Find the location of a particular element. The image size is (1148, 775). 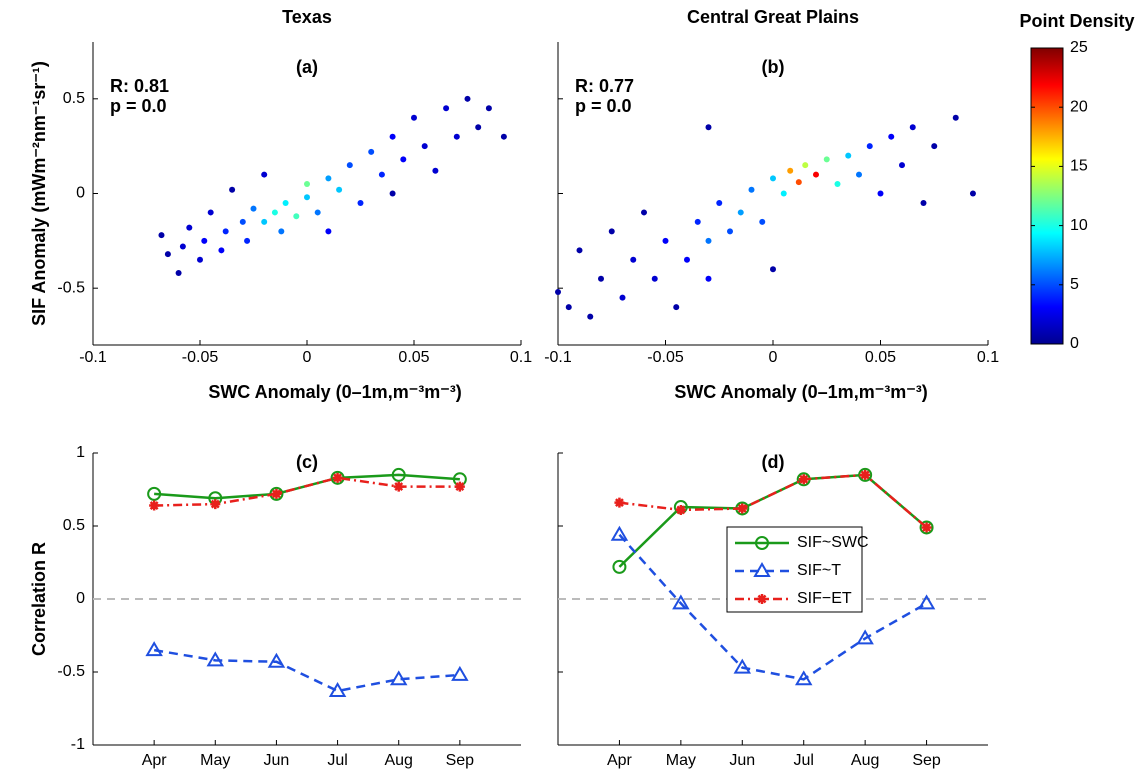

colorbar-title: Point Density is located at coordinates (1076, 21).